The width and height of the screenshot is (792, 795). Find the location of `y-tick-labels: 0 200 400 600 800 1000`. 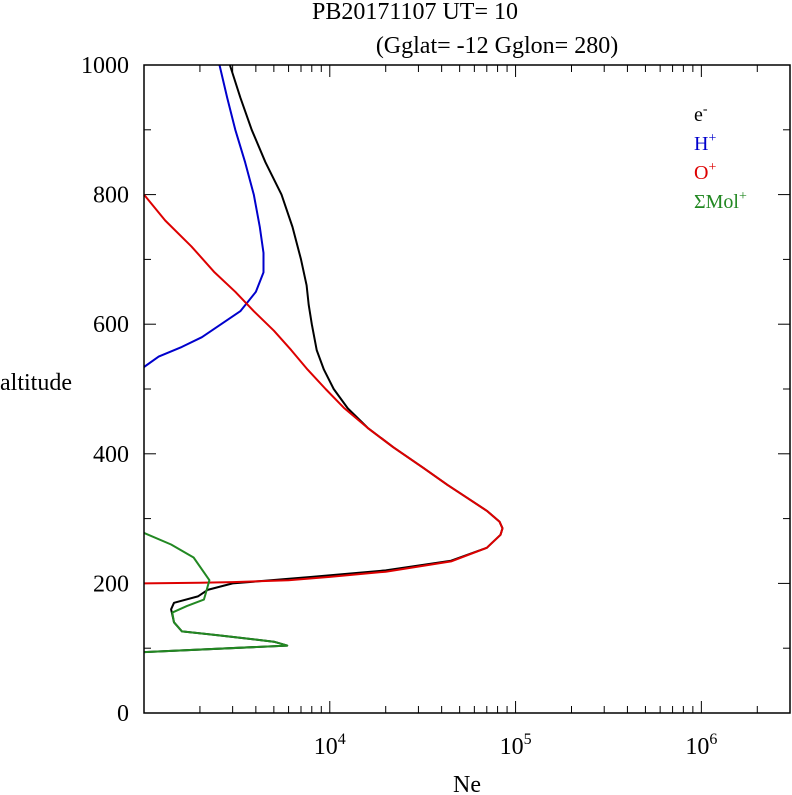

y-tick-labels: 0 200 400 600 800 1000 is located at coordinates (105, 390).